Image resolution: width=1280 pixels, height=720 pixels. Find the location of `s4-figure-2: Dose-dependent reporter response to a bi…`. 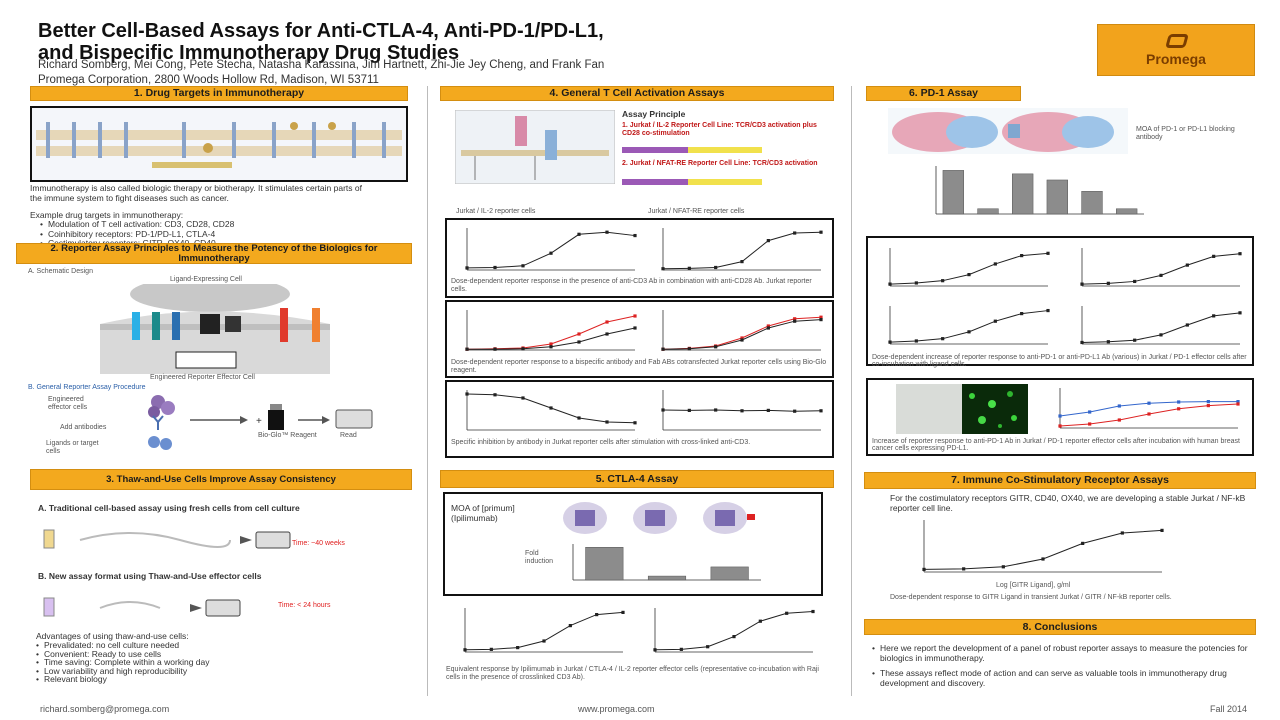

s4-figure-2: Dose-dependent reporter response to a bi… is located at coordinates (639, 339).